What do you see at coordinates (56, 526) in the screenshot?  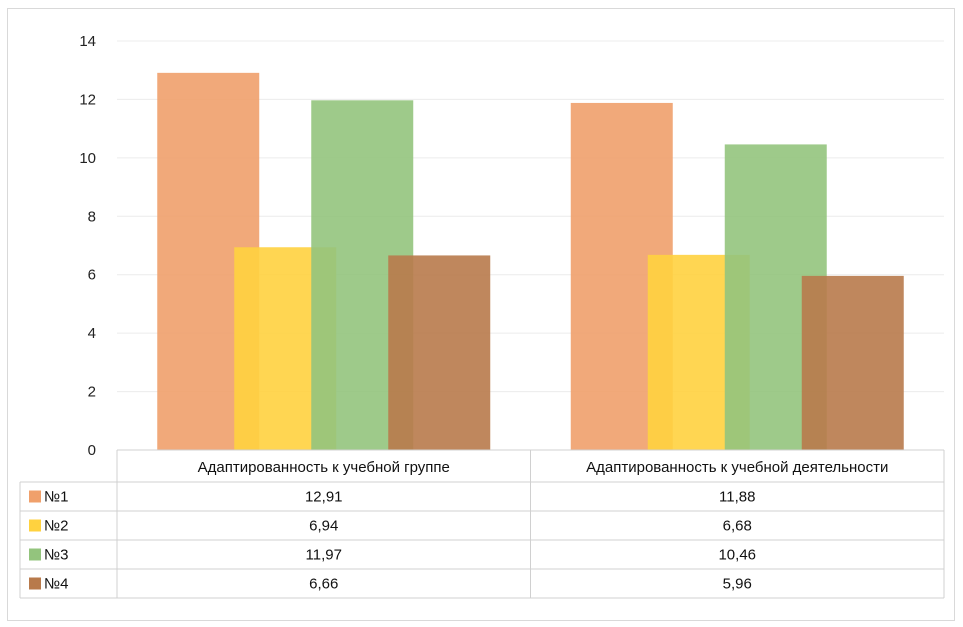 I see `legend-label: №2` at bounding box center [56, 526].